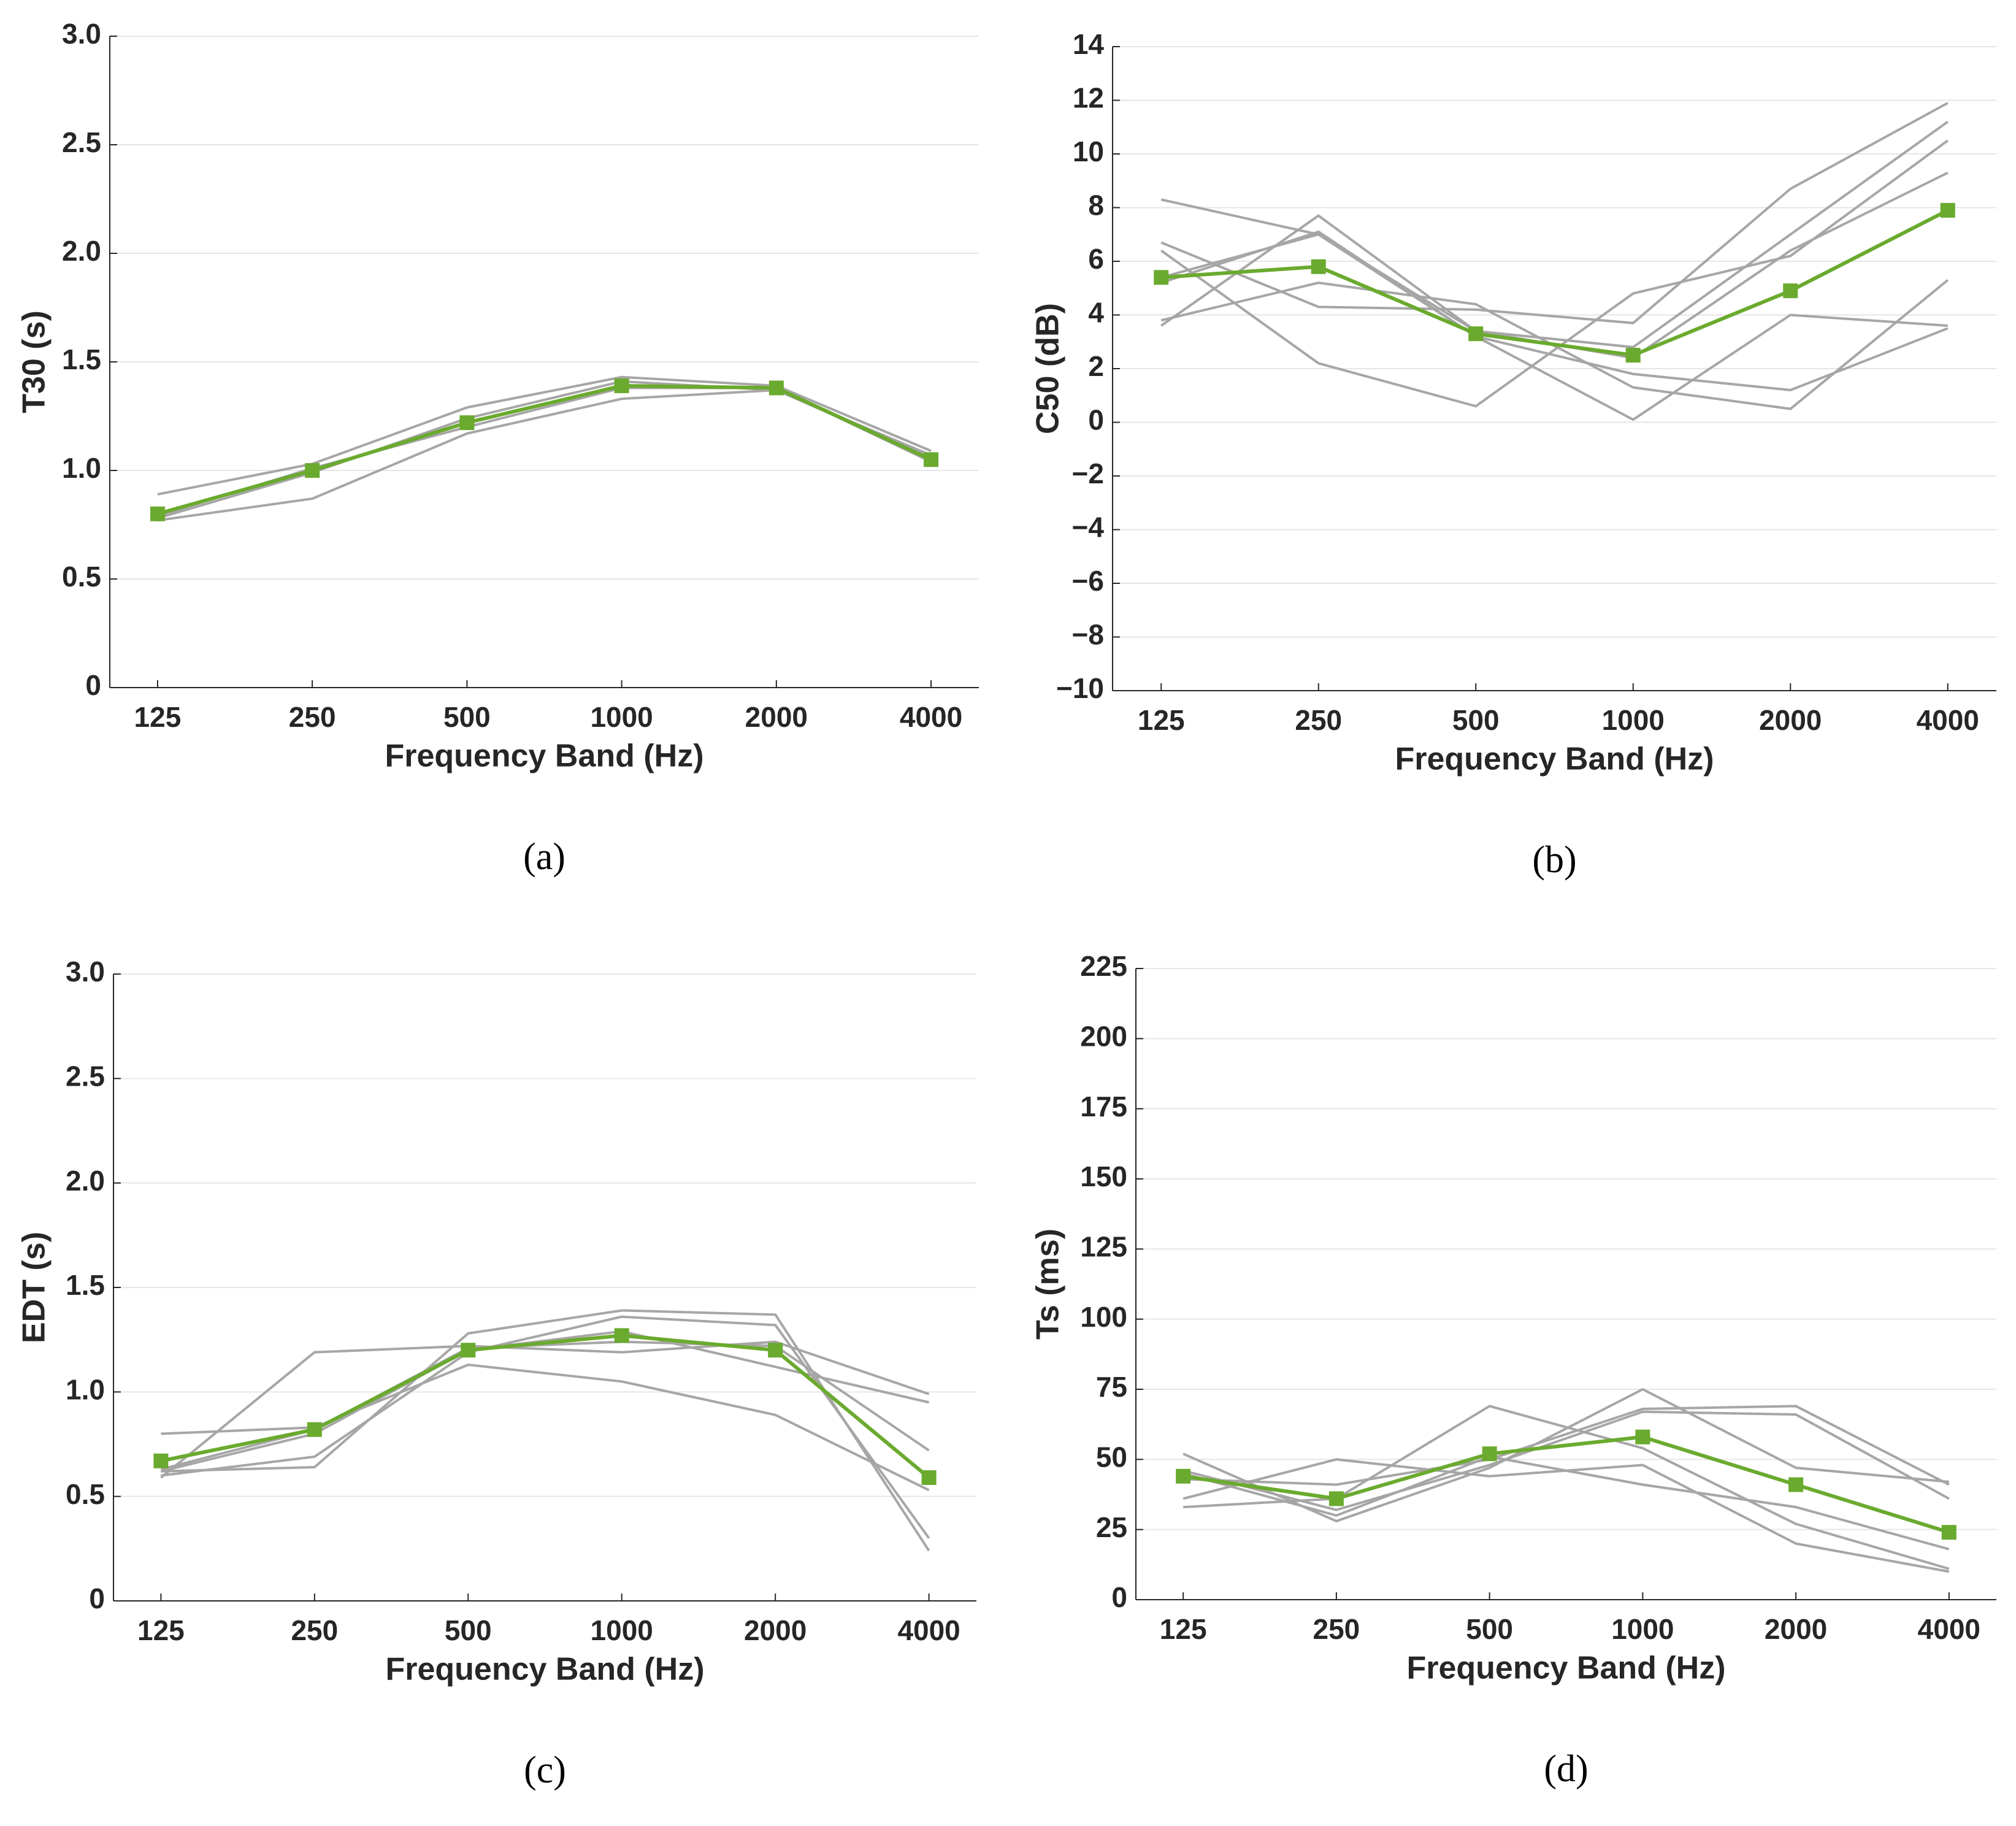 This screenshot has height=1826, width=2016. I want to click on y-axis-label: EDT (s), so click(35, 1287).